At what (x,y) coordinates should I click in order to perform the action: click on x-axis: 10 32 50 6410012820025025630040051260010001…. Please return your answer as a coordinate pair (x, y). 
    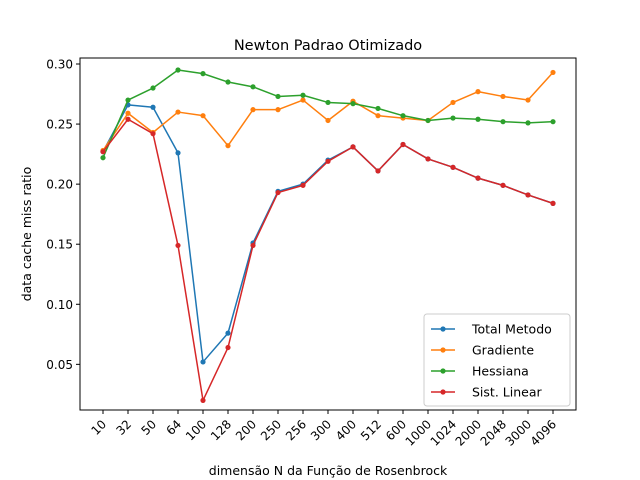
    Looking at the image, I should click on (323, 429).